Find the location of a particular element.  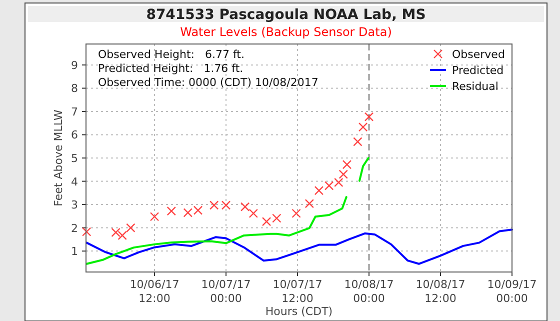

legend-label: Observed is located at coordinates (478, 54).